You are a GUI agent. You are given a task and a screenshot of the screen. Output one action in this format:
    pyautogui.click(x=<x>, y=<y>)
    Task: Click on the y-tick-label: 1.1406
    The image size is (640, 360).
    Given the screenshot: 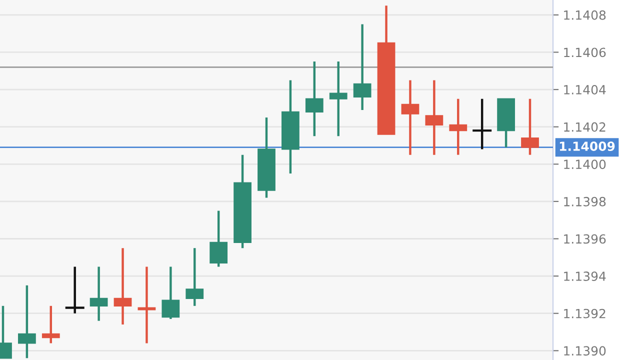 What is the action you would take?
    pyautogui.click(x=585, y=53)
    